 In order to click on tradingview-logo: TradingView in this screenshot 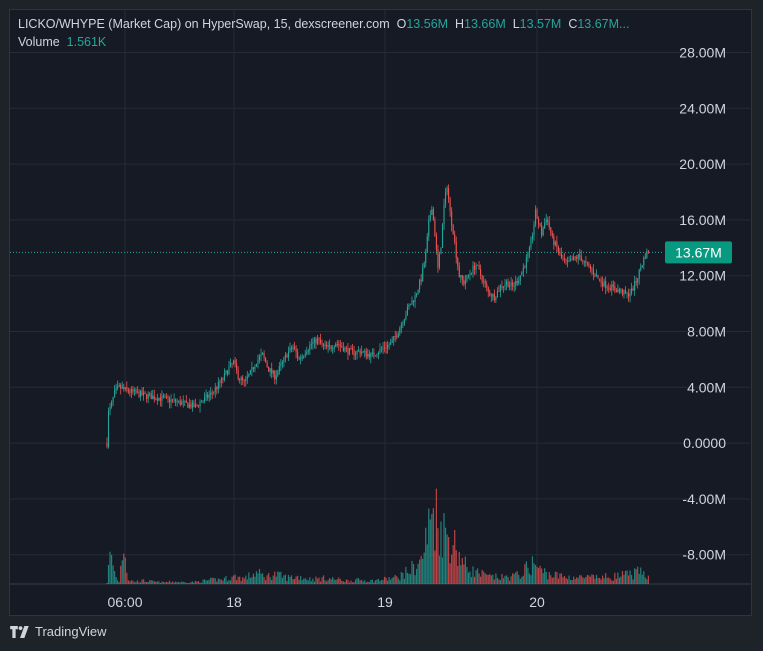, I will do `click(58, 631)`.